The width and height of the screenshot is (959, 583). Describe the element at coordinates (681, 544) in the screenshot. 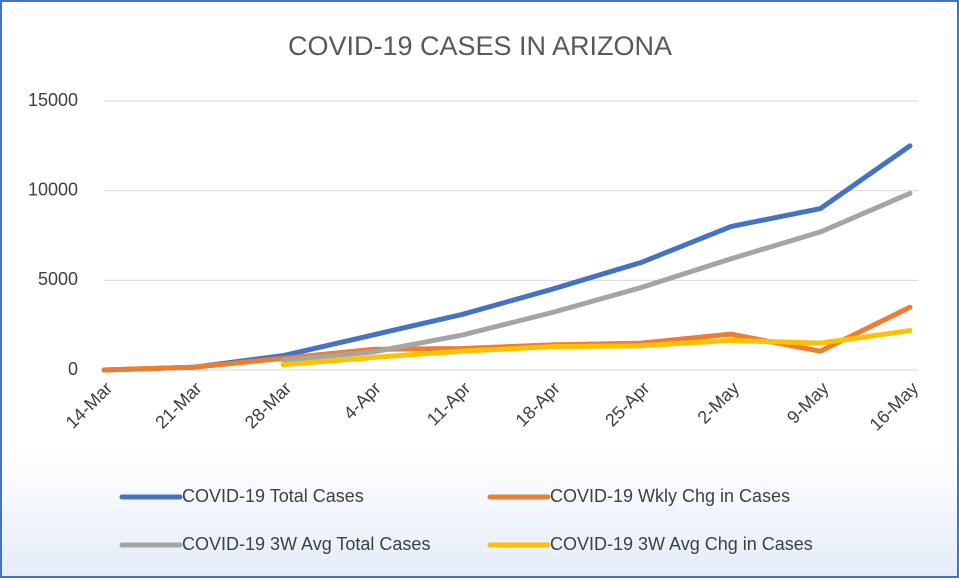

I see `legend-label: COVID-19 3W Avg Chg in Cases` at that location.